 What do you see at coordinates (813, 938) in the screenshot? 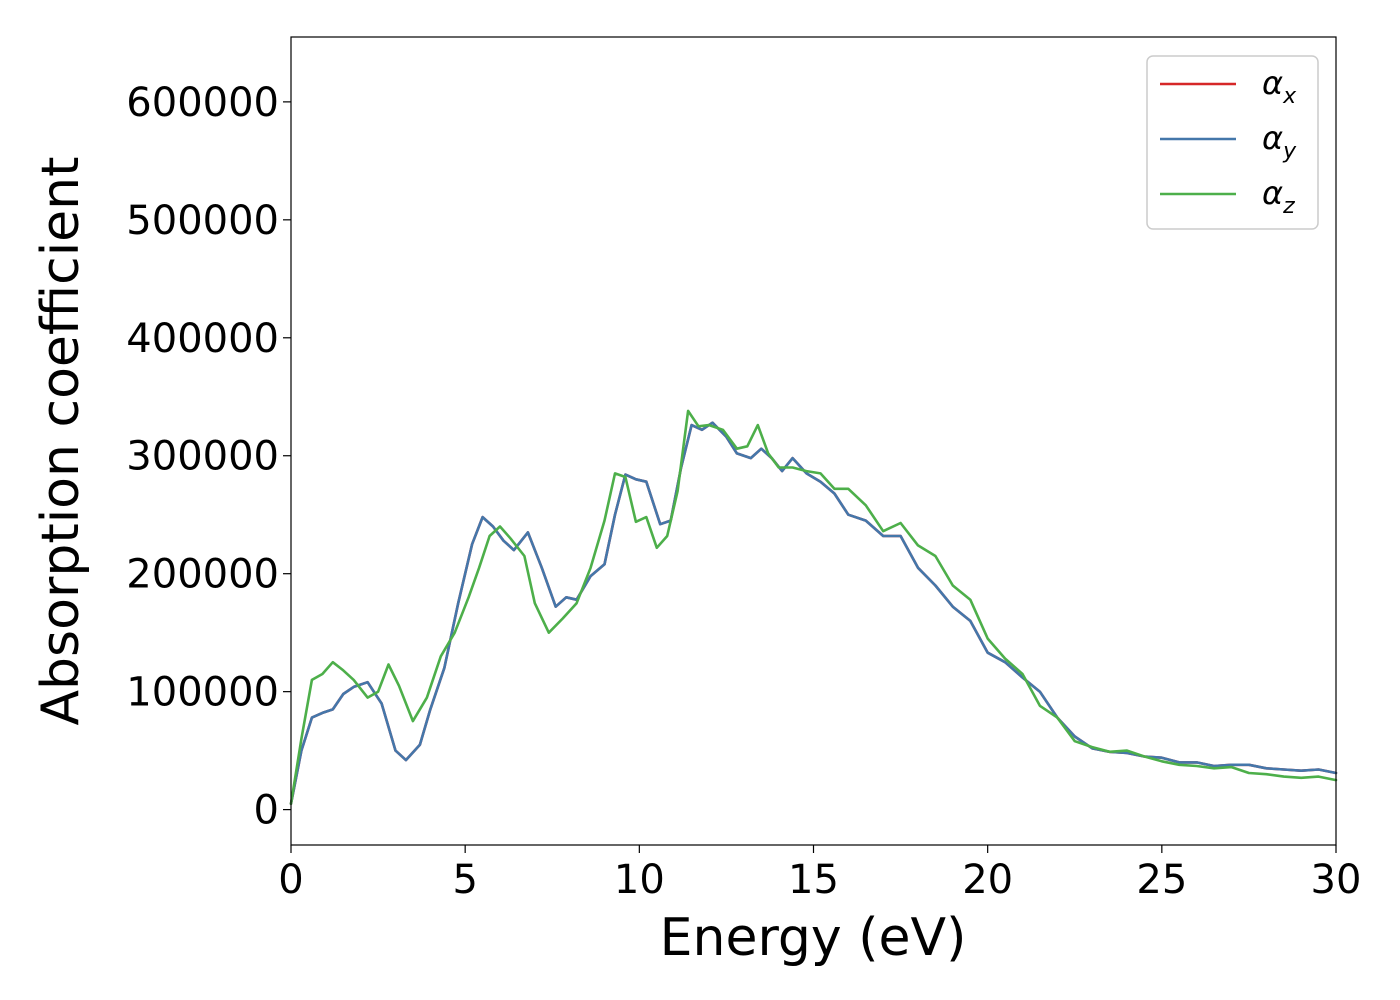
I see `x-axis-label: Energy (eV)` at bounding box center [813, 938].